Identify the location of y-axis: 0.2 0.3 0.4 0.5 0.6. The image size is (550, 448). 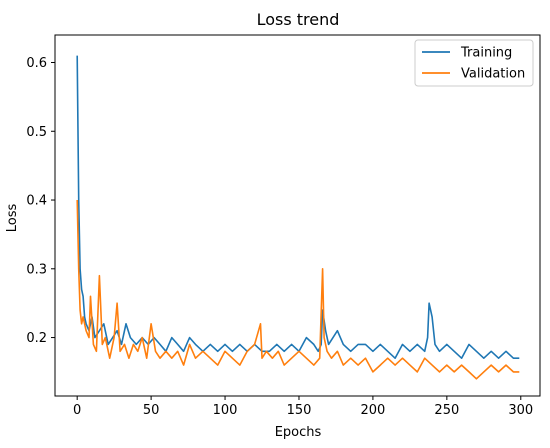
(40, 201).